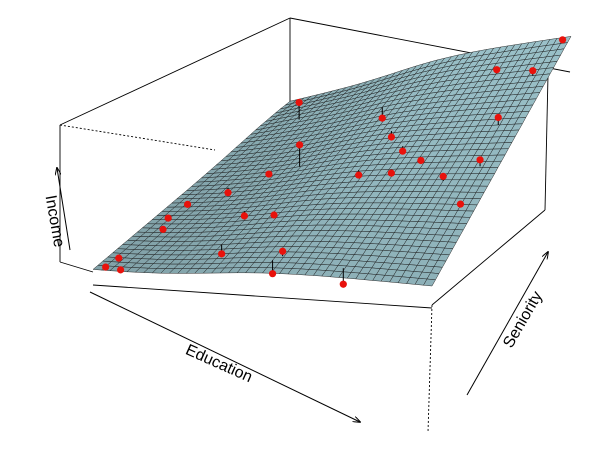 This screenshot has width=590, height=455. I want to click on seniority-axis-label: Seniority, so click(523, 320).